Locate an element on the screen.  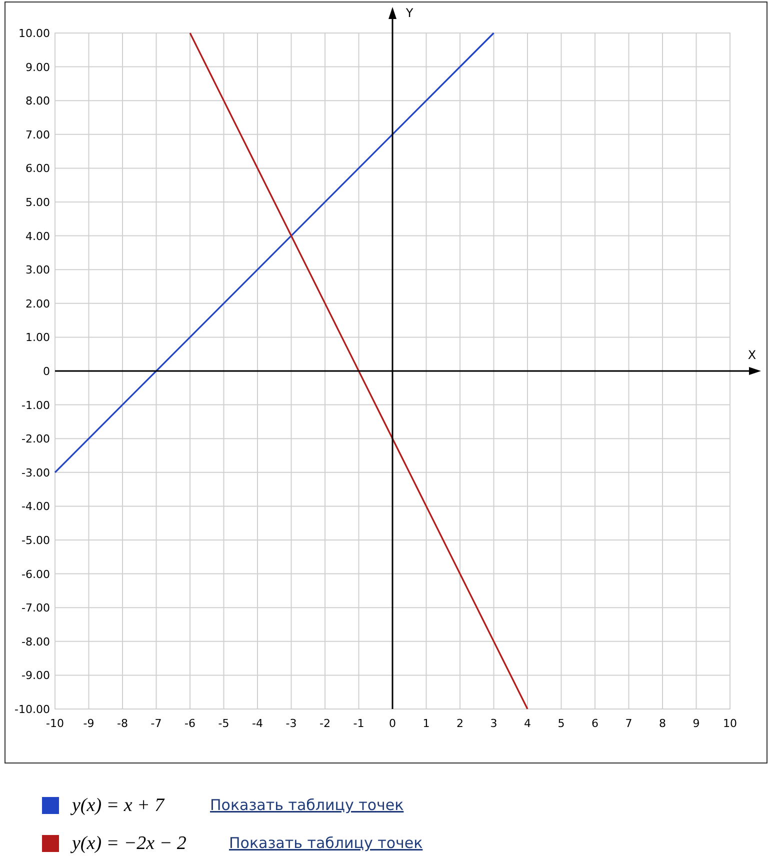
x-tick-label: -7 is located at coordinates (156, 723).